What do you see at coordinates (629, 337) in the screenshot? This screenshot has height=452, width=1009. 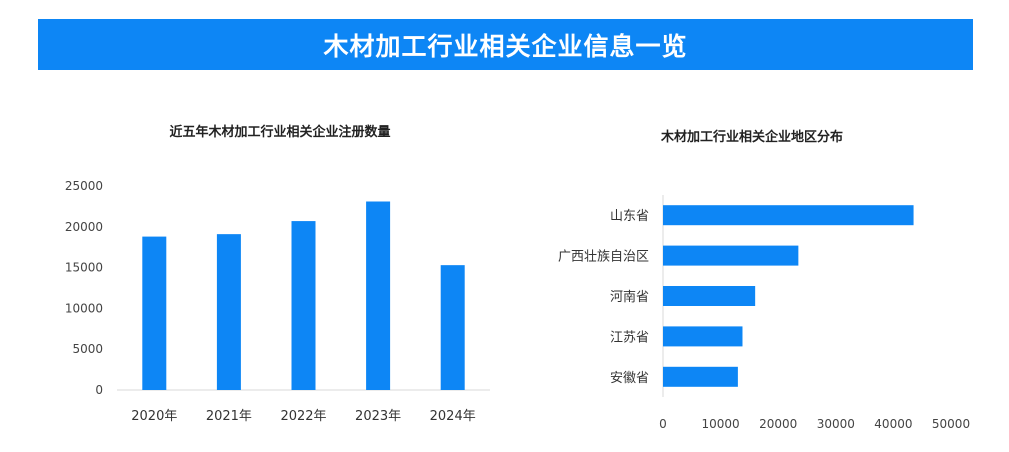 I see `y-tick-label: 江苏省` at bounding box center [629, 337].